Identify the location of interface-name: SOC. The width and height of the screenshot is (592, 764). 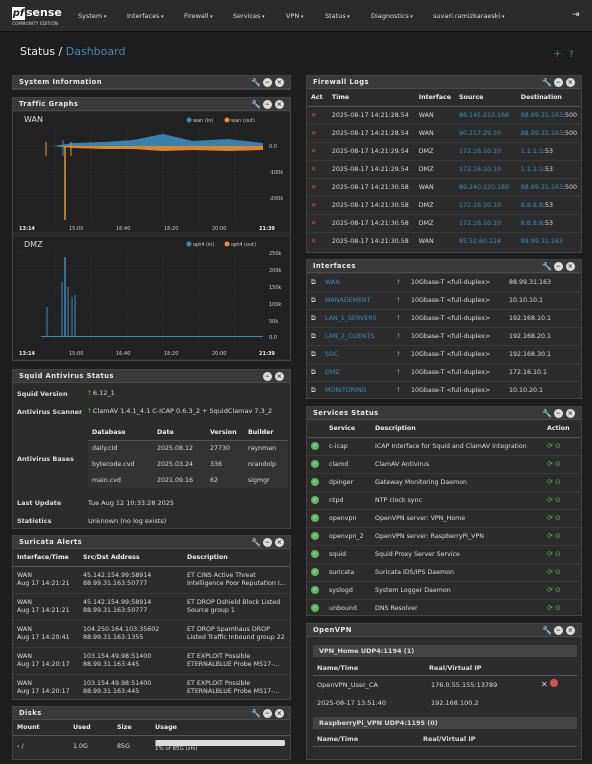
(357, 354).